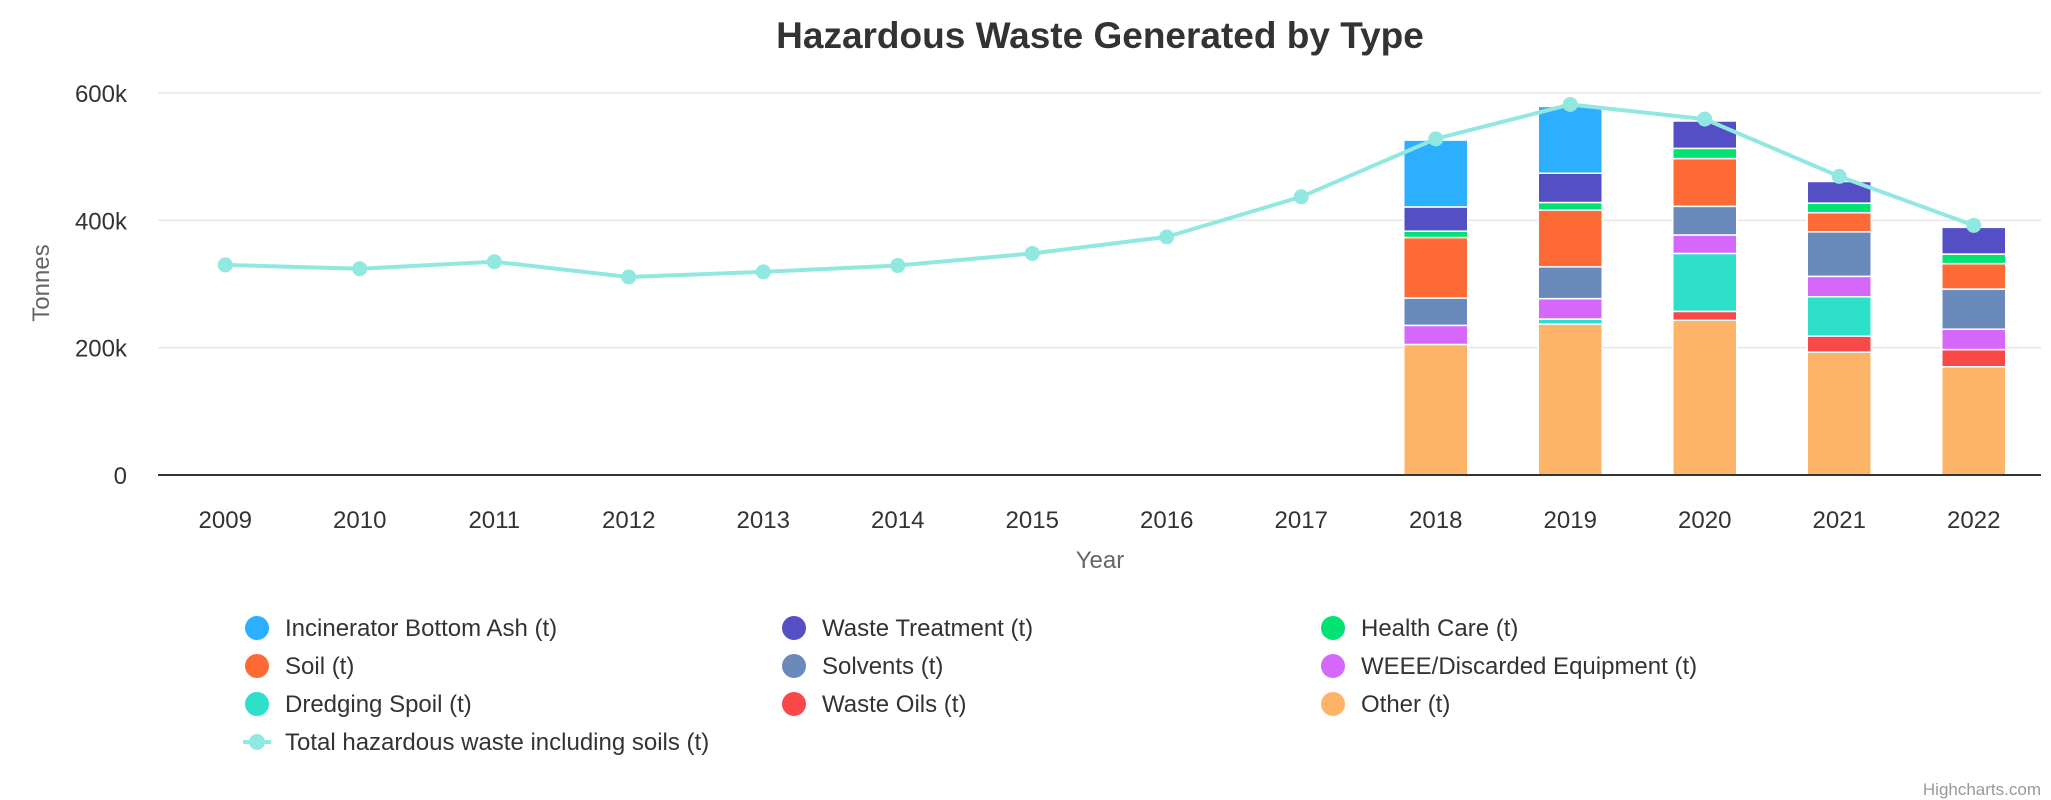 This screenshot has height=800, width=2051. What do you see at coordinates (225, 520) in the screenshot?
I see `x-tick-label: 2009` at bounding box center [225, 520].